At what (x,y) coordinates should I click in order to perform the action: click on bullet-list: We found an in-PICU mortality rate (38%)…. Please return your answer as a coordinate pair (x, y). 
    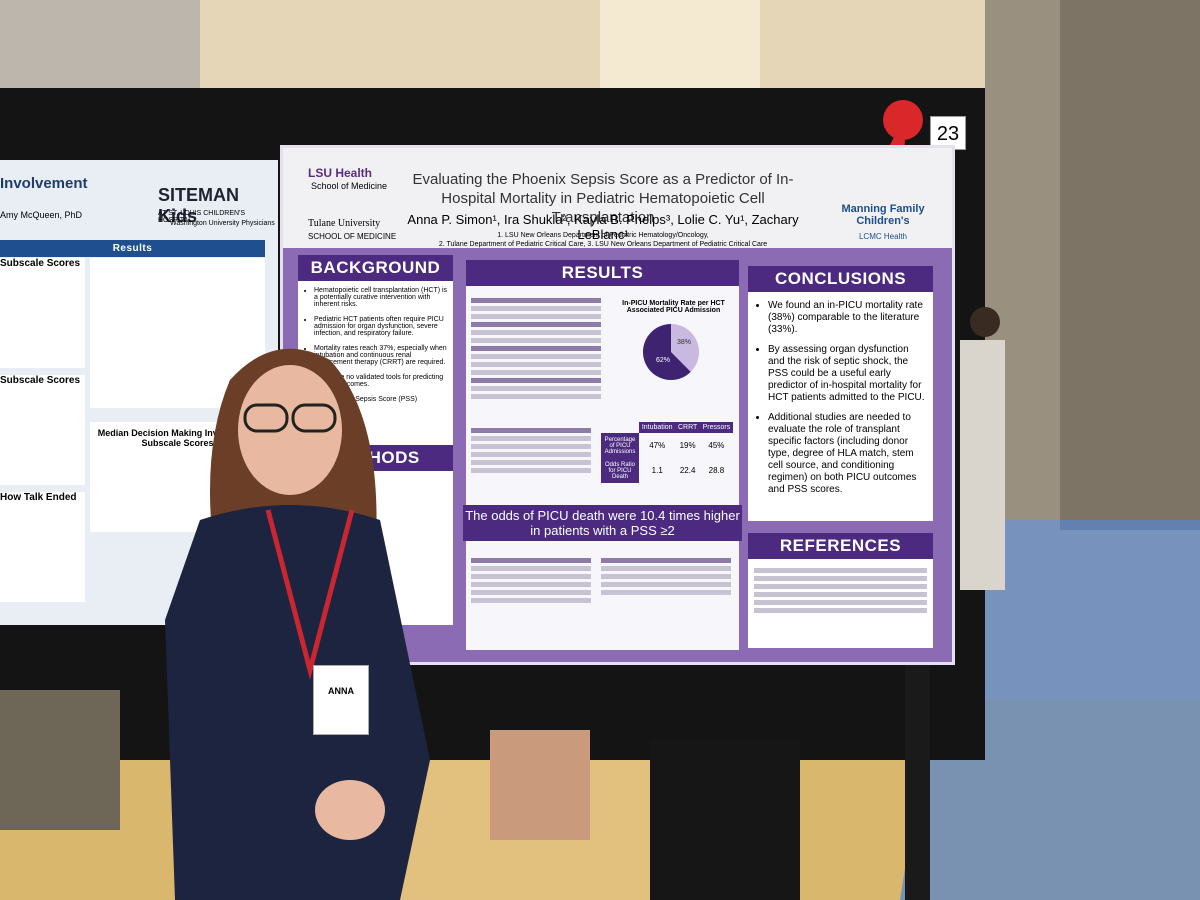
    Looking at the image, I should click on (840, 394).